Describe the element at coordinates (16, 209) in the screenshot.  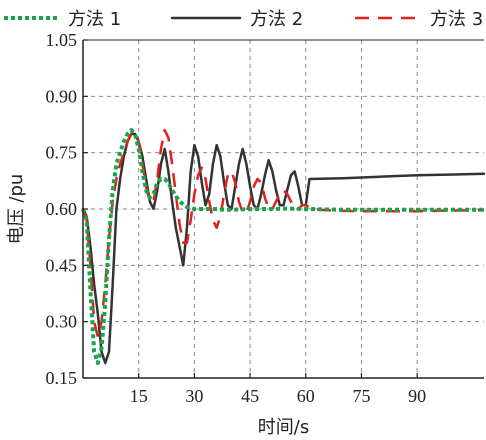
I see `y-axis-label: 电压 /pu` at that location.